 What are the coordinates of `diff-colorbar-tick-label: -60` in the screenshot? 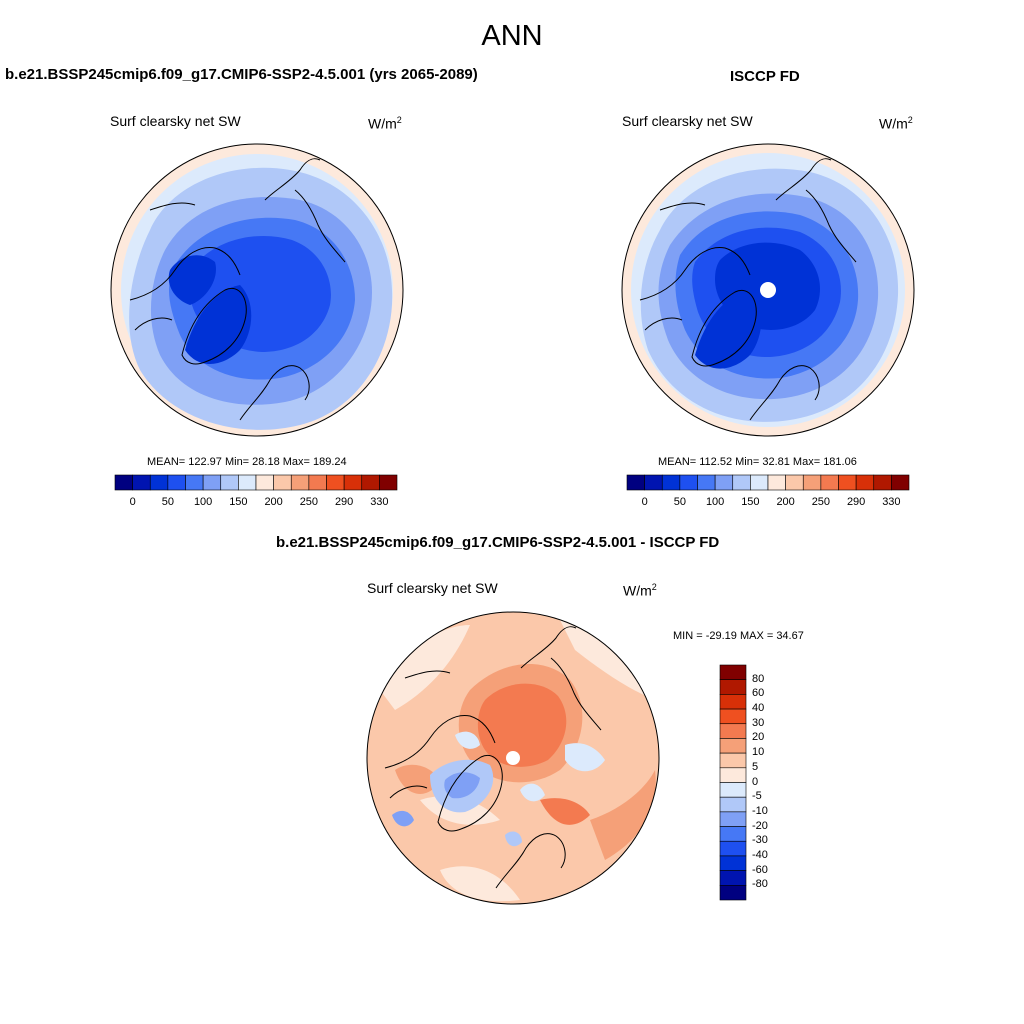 It's located at (760, 869).